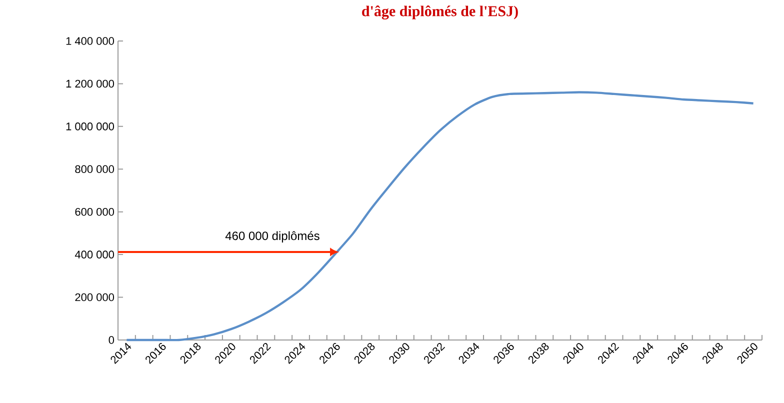 The width and height of the screenshot is (784, 403). I want to click on y-tick-label: 800 000, so click(94, 169).